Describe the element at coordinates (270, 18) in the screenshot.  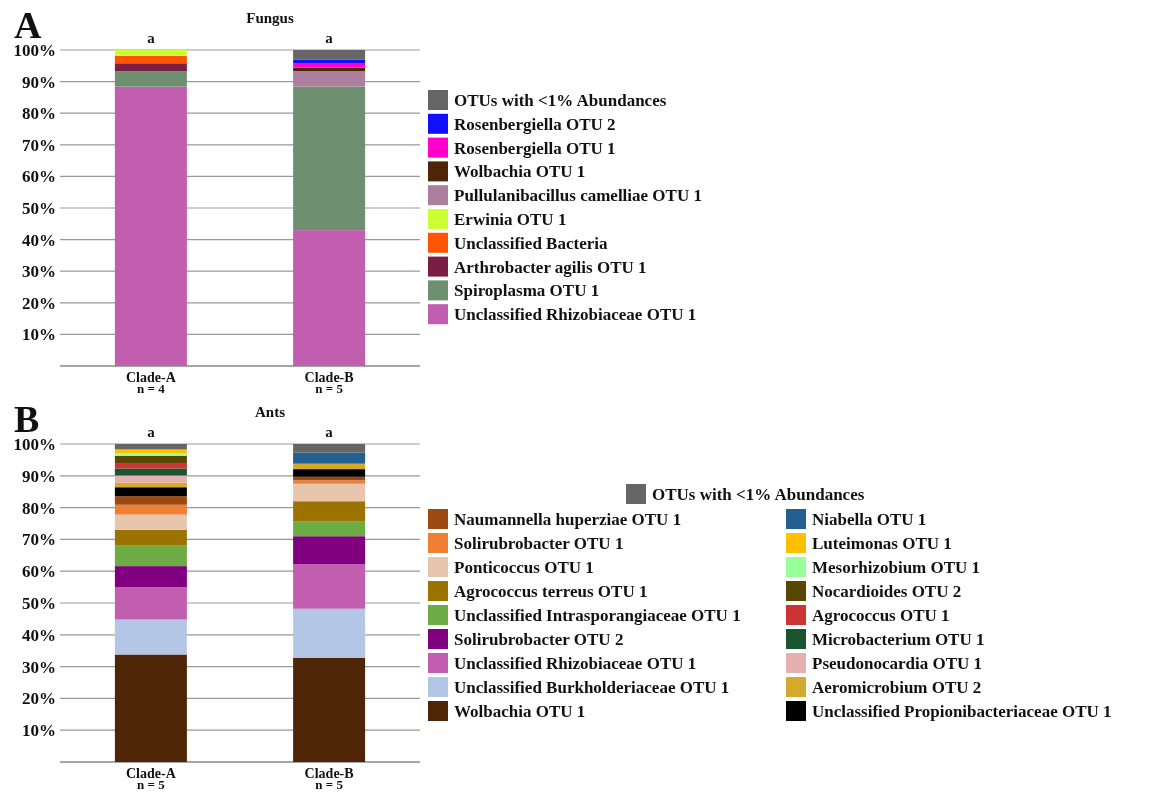
I see `chart-title: Fungus` at that location.